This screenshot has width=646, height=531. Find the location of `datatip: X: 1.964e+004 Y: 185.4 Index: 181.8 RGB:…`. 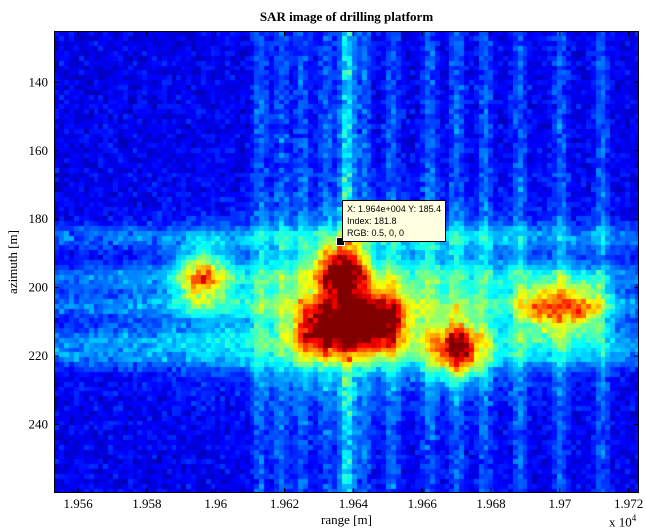

datatip: X: 1.964e+004 Y: 185.4 Index: 181.8 RGB:… is located at coordinates (394, 221).